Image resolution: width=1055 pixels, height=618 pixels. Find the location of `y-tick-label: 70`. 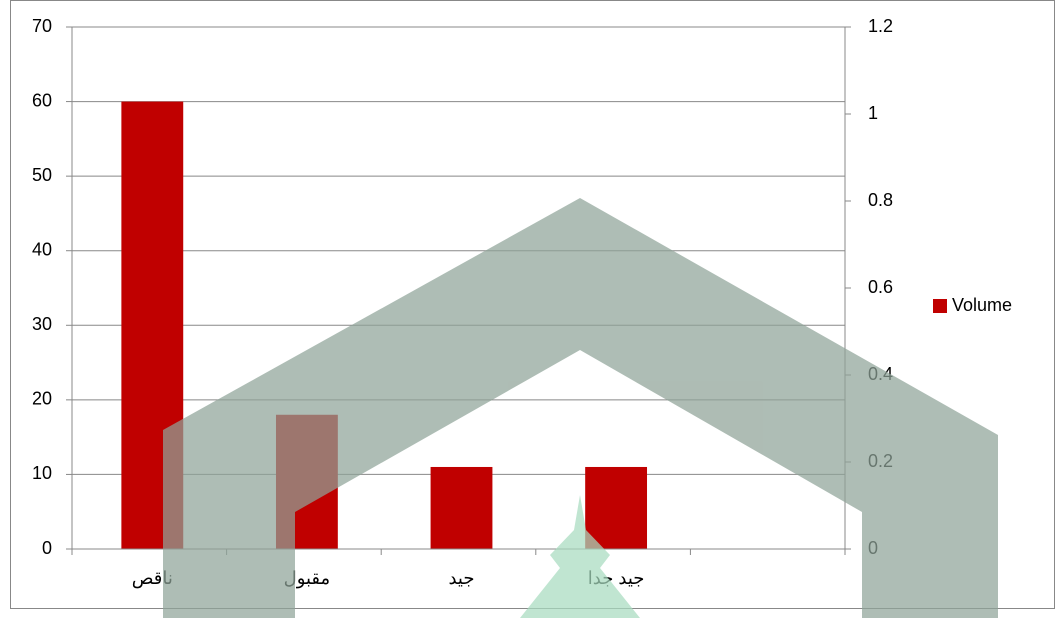

y-tick-label: 70 is located at coordinates (42, 26).